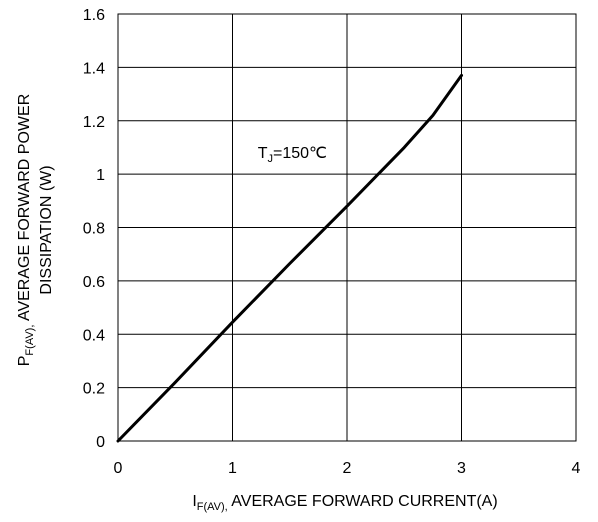 The width and height of the screenshot is (598, 522). What do you see at coordinates (194, 501) in the screenshot?
I see `x-axis-title-main: I` at bounding box center [194, 501].